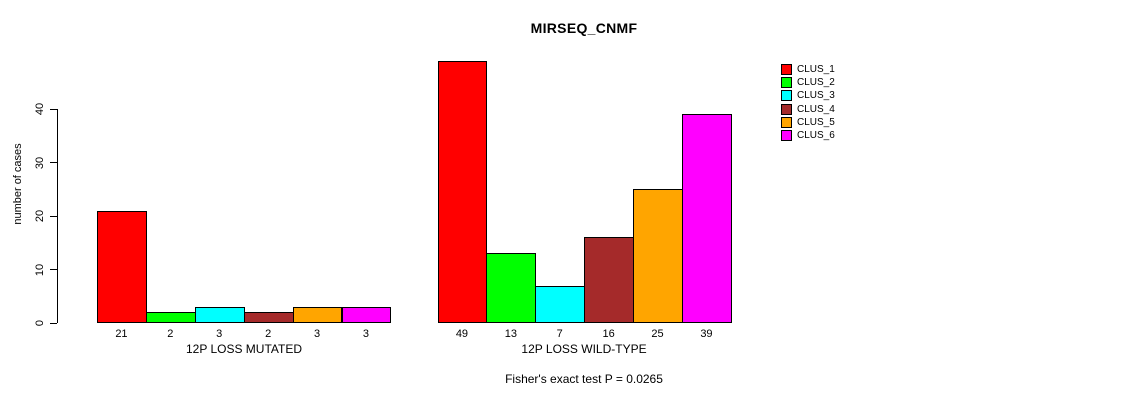 This screenshot has height=400, width=1140. What do you see at coordinates (510, 334) in the screenshot?
I see `bar-value-label: 13` at bounding box center [510, 334].